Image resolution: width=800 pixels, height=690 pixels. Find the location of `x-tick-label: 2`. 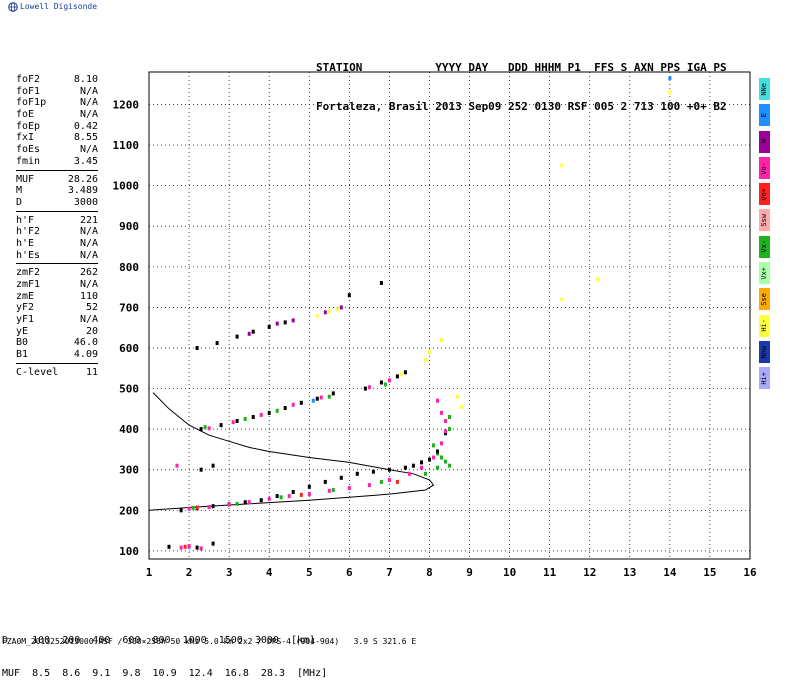

x-tick-label: 2 is located at coordinates (189, 572).